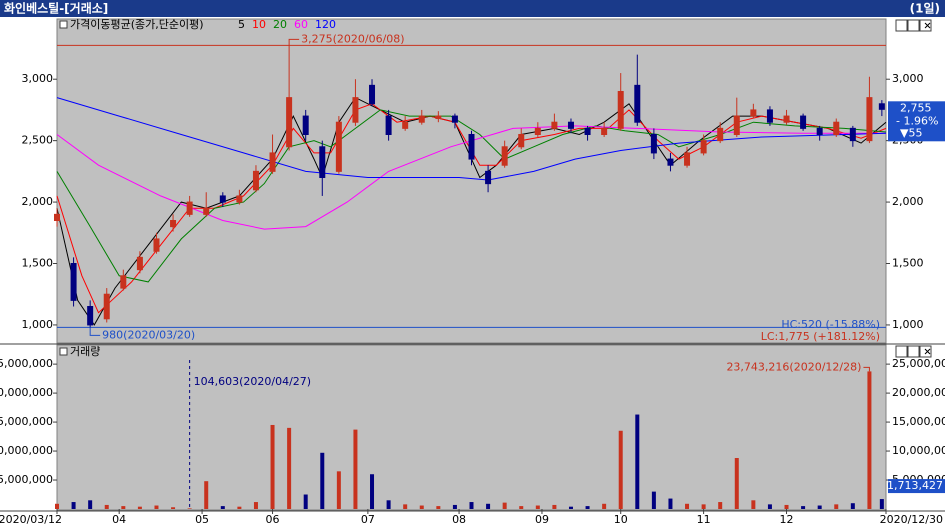 This screenshot has width=945, height=528. I want to click on legend-box, so click(63, 351).